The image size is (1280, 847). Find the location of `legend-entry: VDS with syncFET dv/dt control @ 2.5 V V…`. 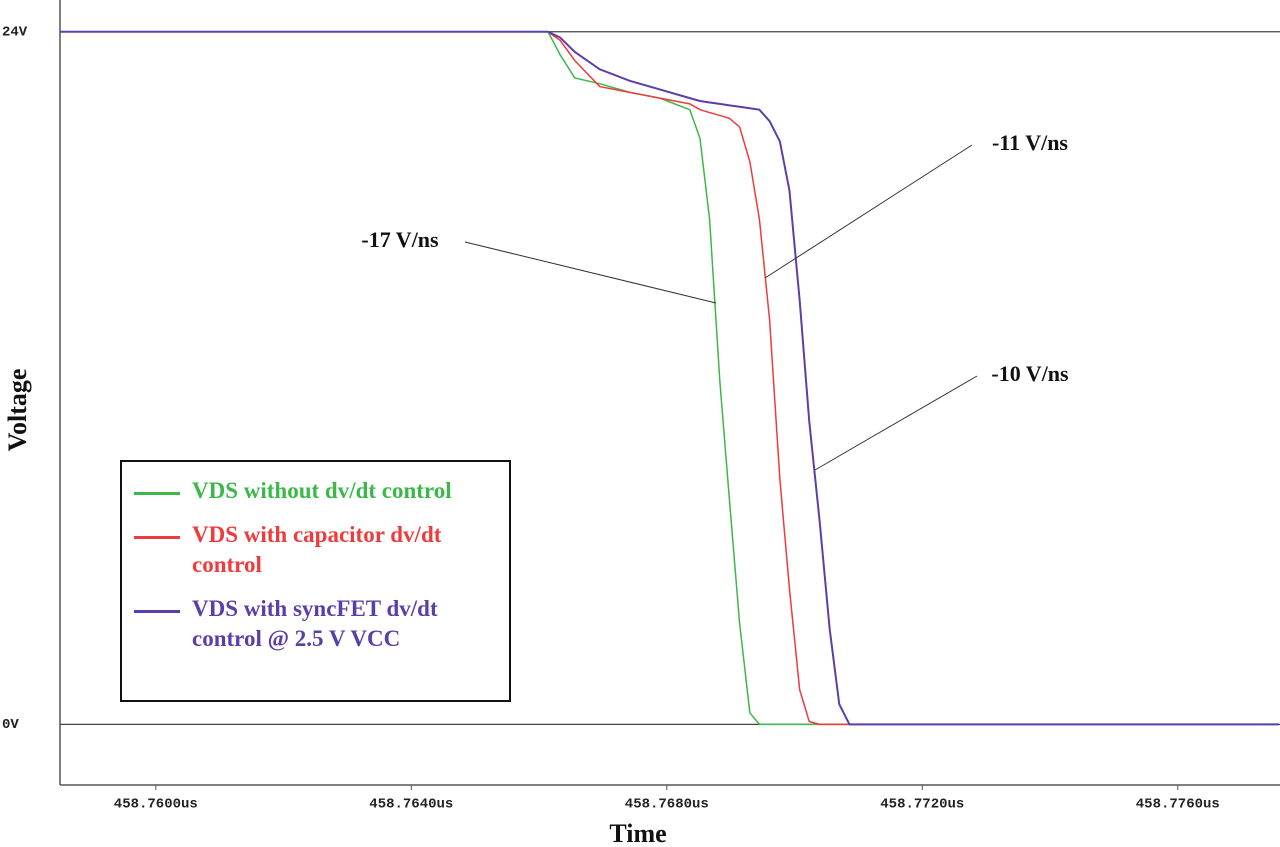

legend-entry: VDS with syncFET dv/dt control @ 2.5 V V… is located at coordinates (321, 624).